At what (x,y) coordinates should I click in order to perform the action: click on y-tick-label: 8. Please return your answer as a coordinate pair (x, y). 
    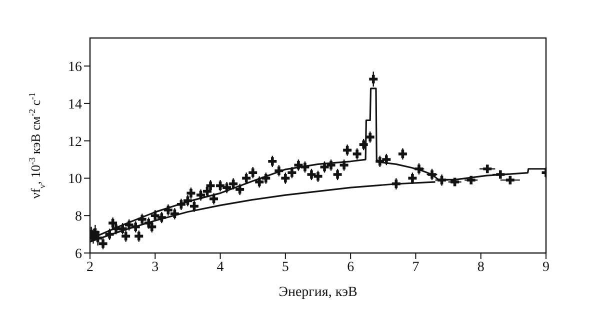
    Looking at the image, I should click on (78, 217).